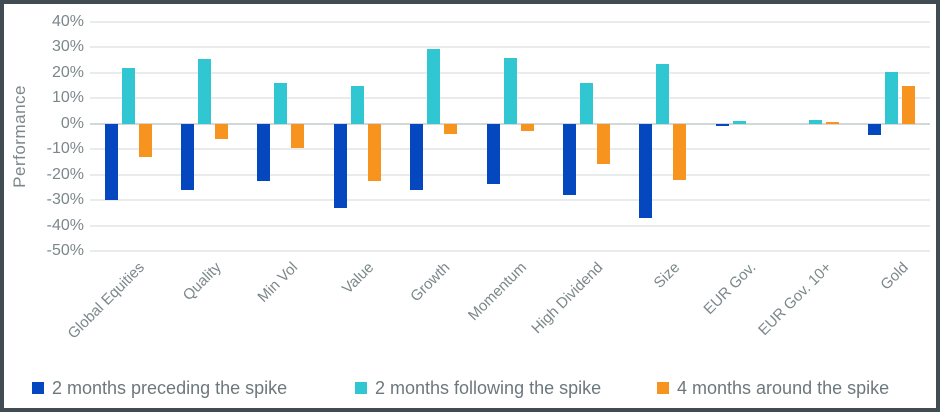  I want to click on x-axis-label: Min Vol, so click(277, 282).